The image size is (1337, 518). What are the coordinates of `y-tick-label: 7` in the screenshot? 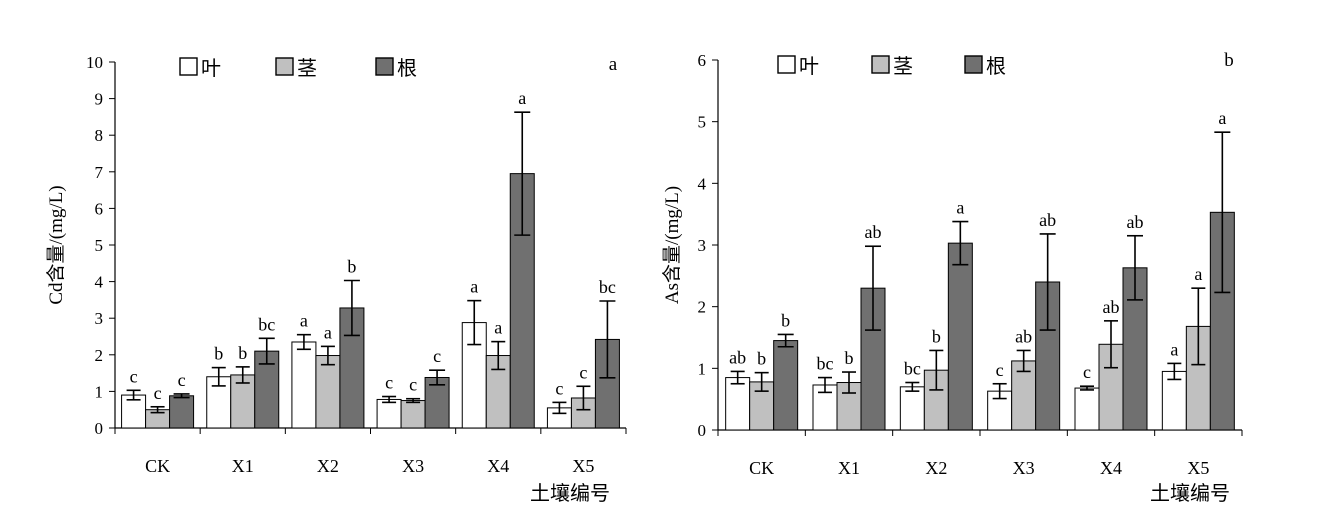 It's located at (99, 172).